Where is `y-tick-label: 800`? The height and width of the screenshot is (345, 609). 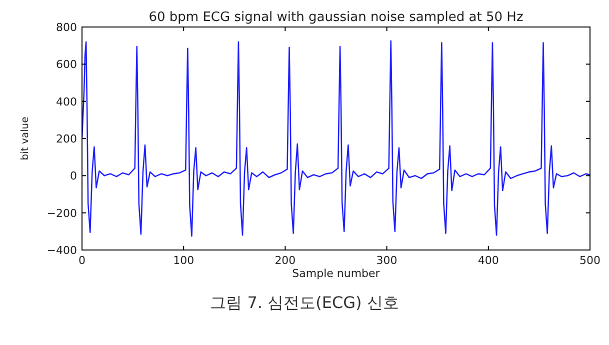 y-tick-label: 800 is located at coordinates (66, 27).